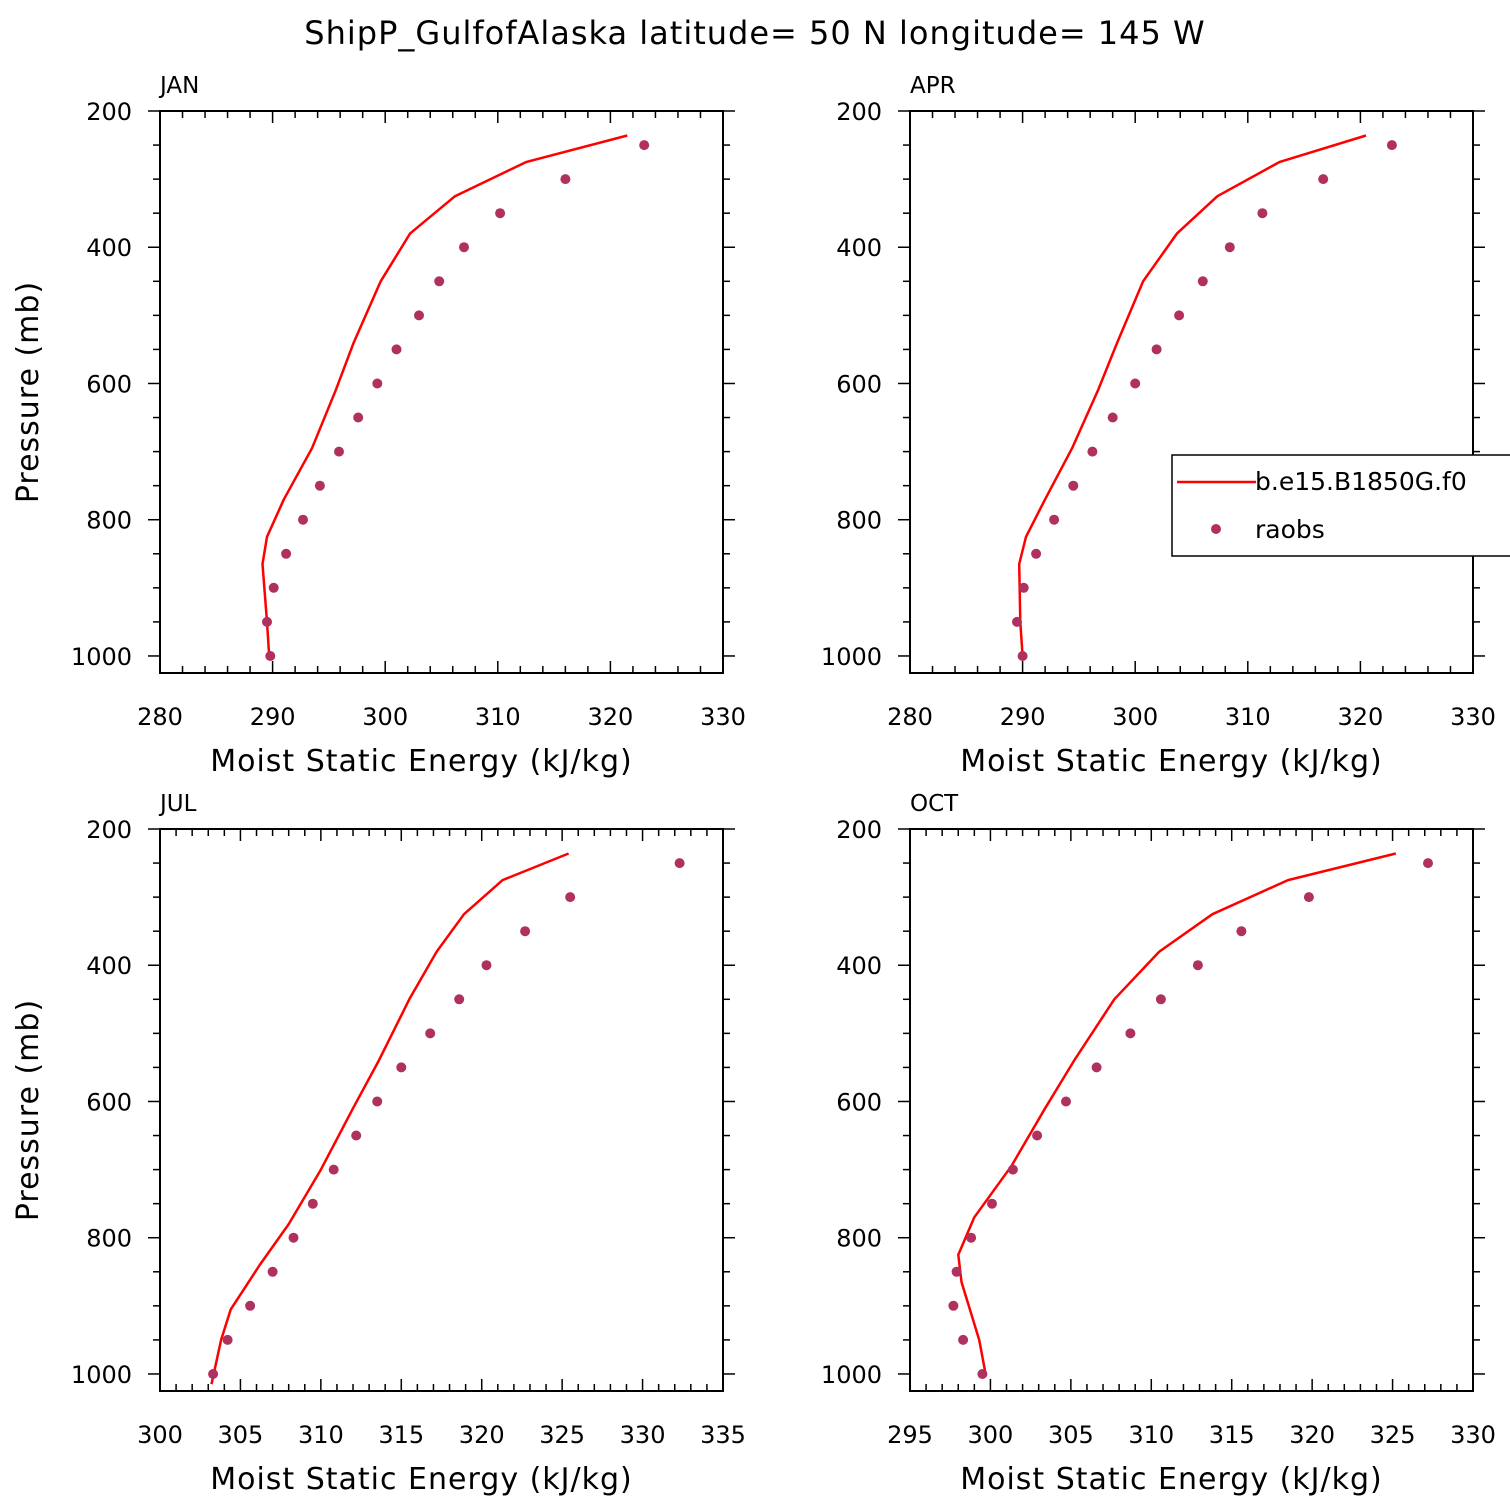 The image size is (1510, 1510). What do you see at coordinates (1361, 481) in the screenshot?
I see `legend-model-label: b.e15.B1850G.f0` at bounding box center [1361, 481].